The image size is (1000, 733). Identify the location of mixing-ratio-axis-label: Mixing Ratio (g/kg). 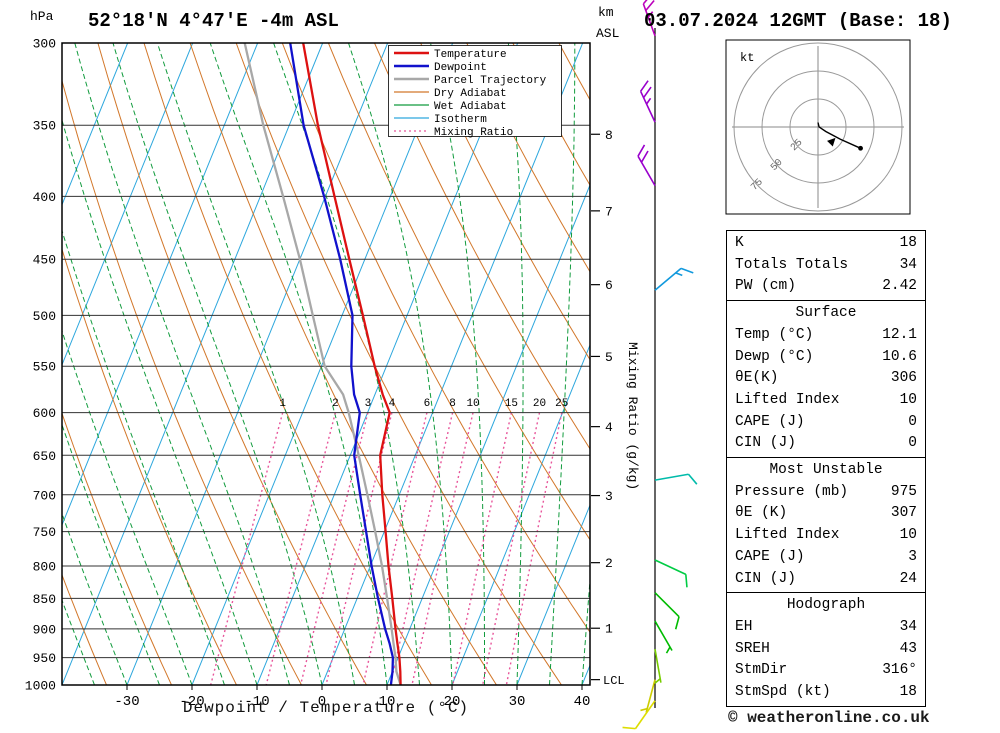
(632, 416).